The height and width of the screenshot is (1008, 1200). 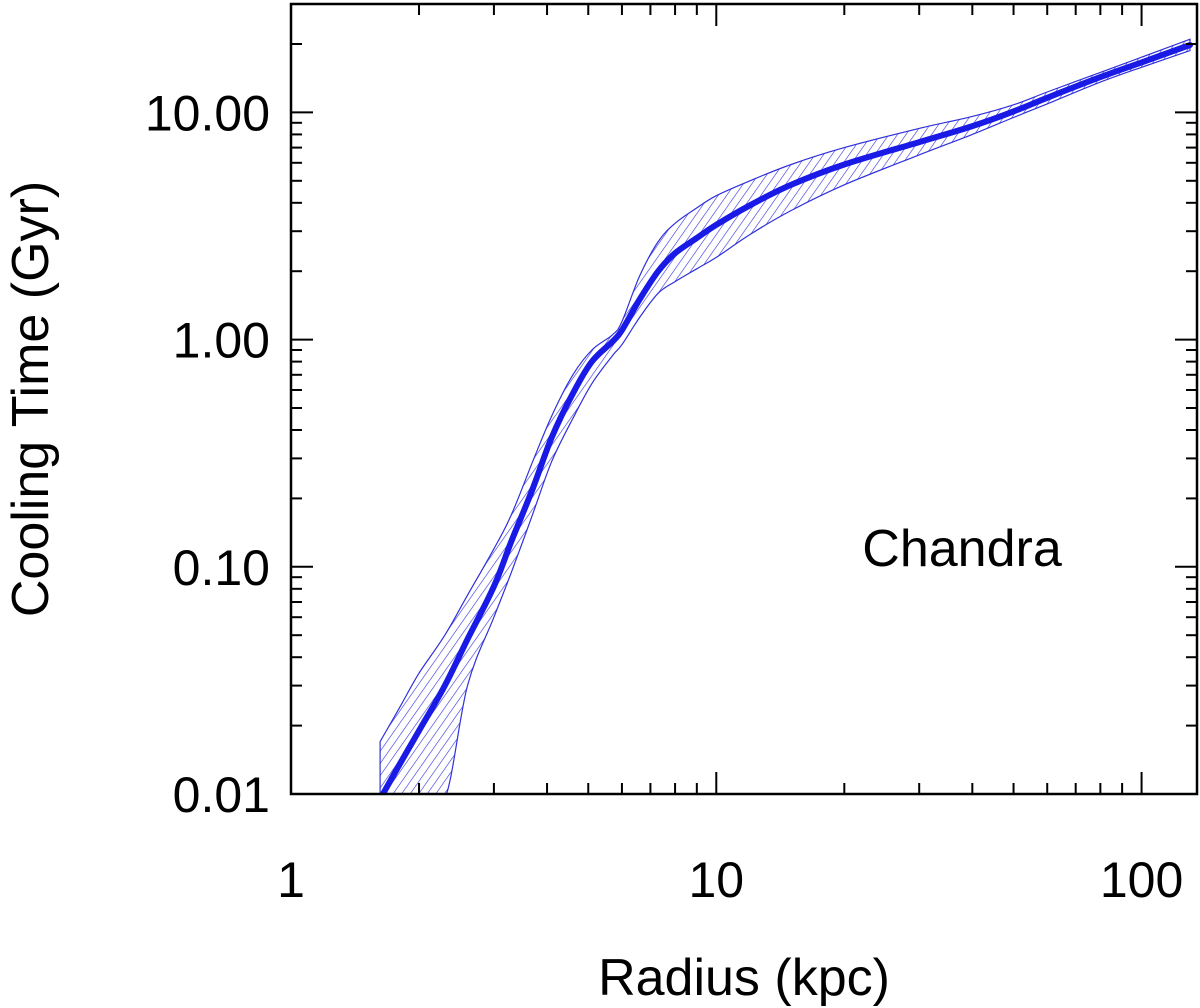 What do you see at coordinates (962, 549) in the screenshot?
I see `annotation-chandra: Chandra` at bounding box center [962, 549].